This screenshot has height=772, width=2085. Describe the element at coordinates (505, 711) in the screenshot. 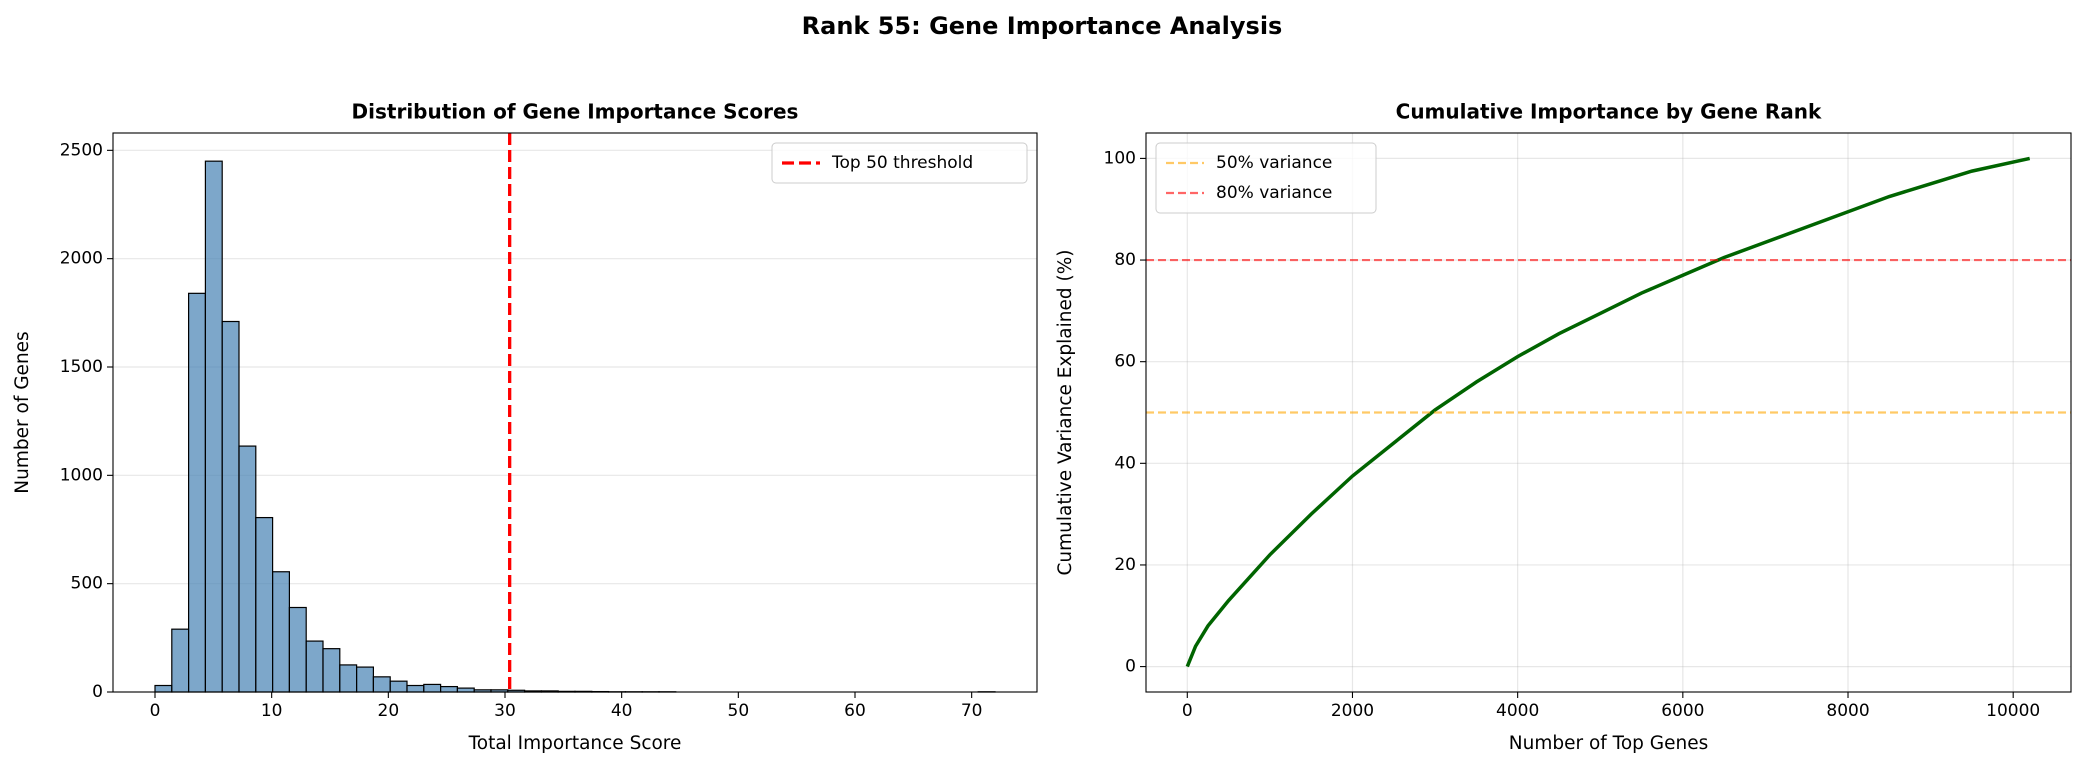

I see `x-tick-label: 30` at that location.